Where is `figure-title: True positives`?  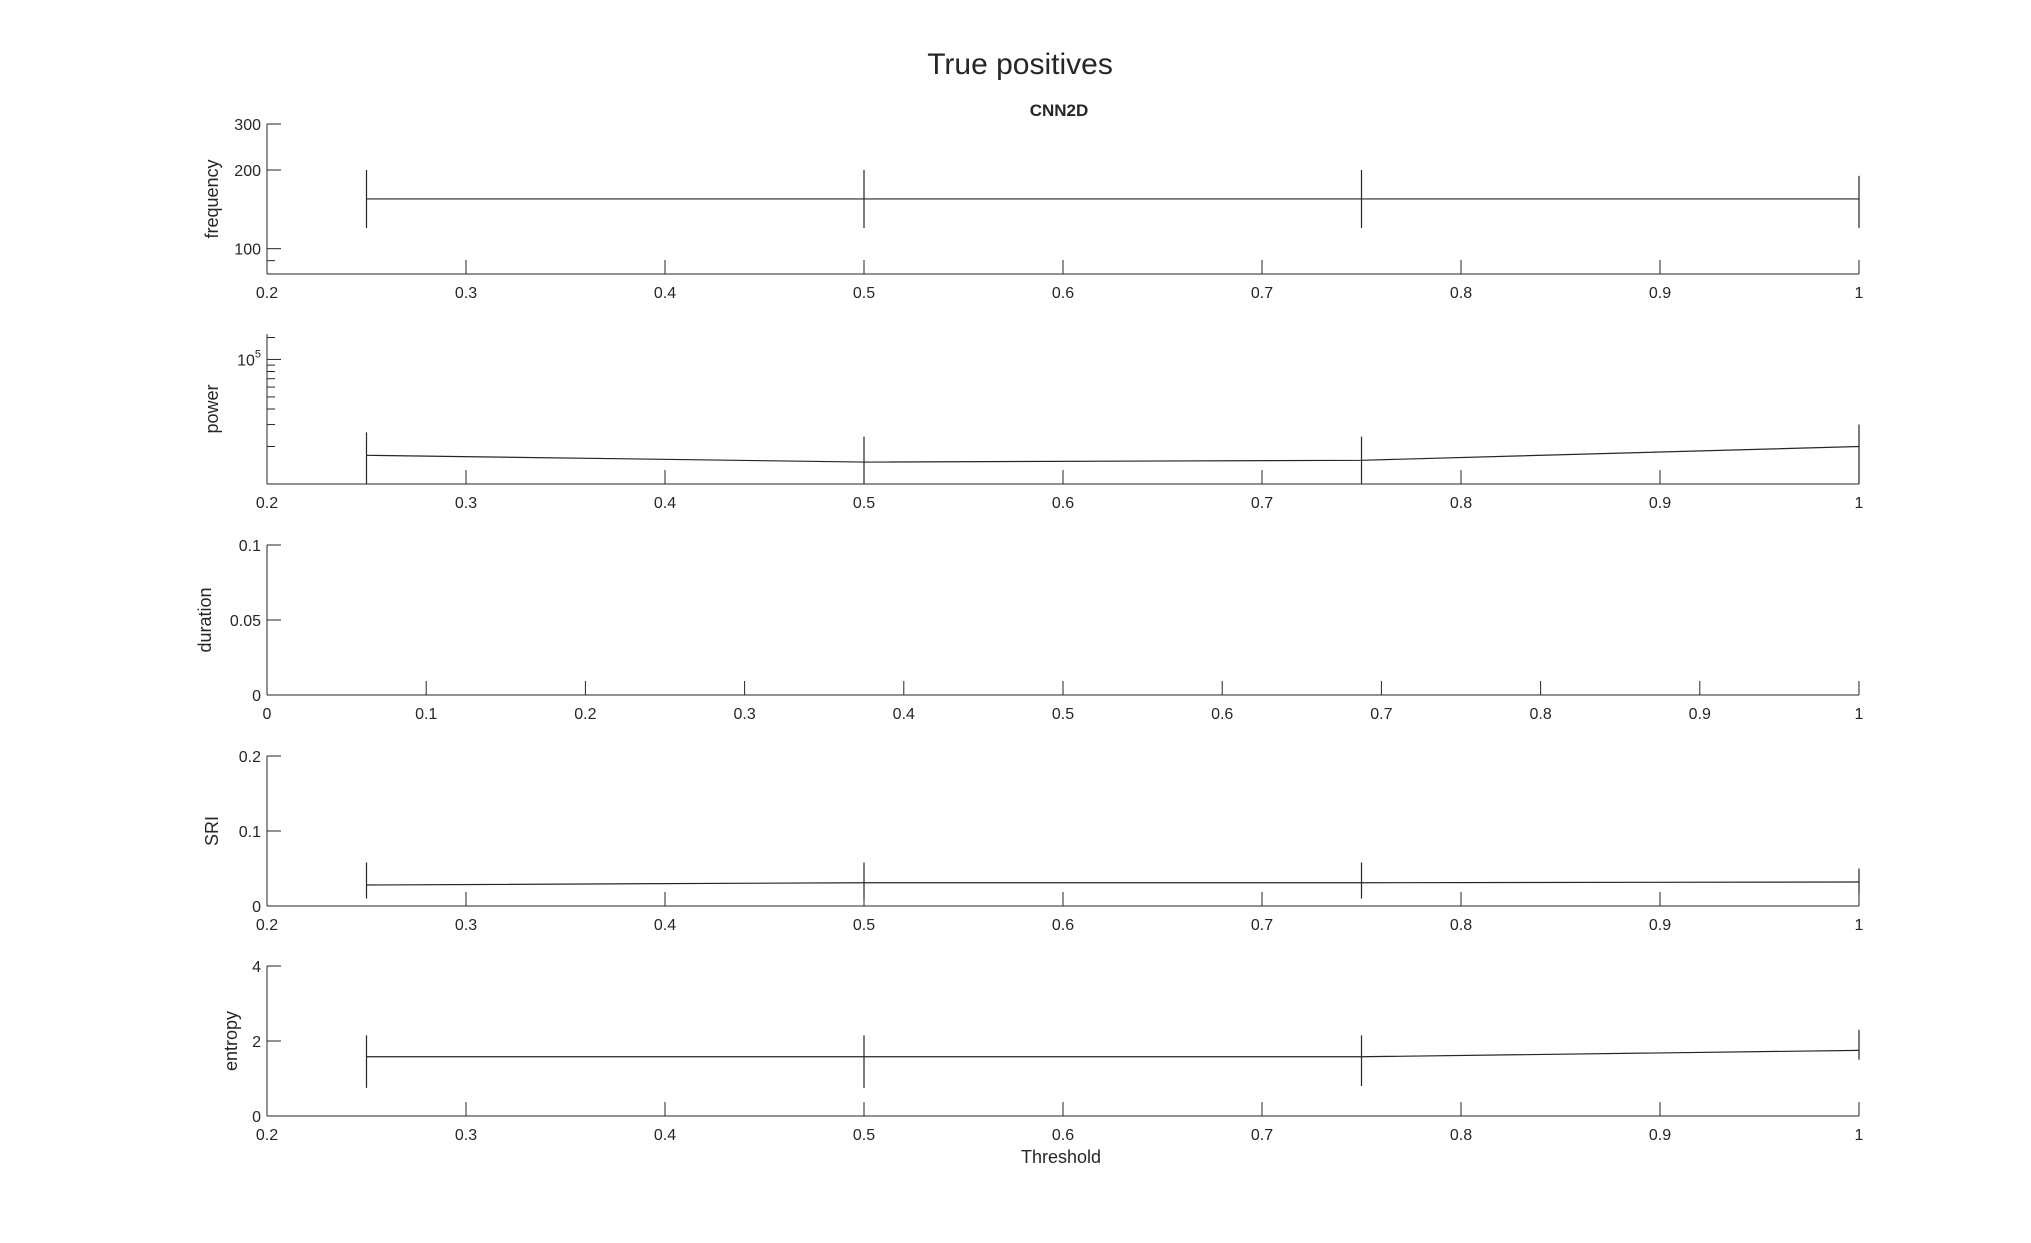 figure-title: True positives is located at coordinates (1020, 64).